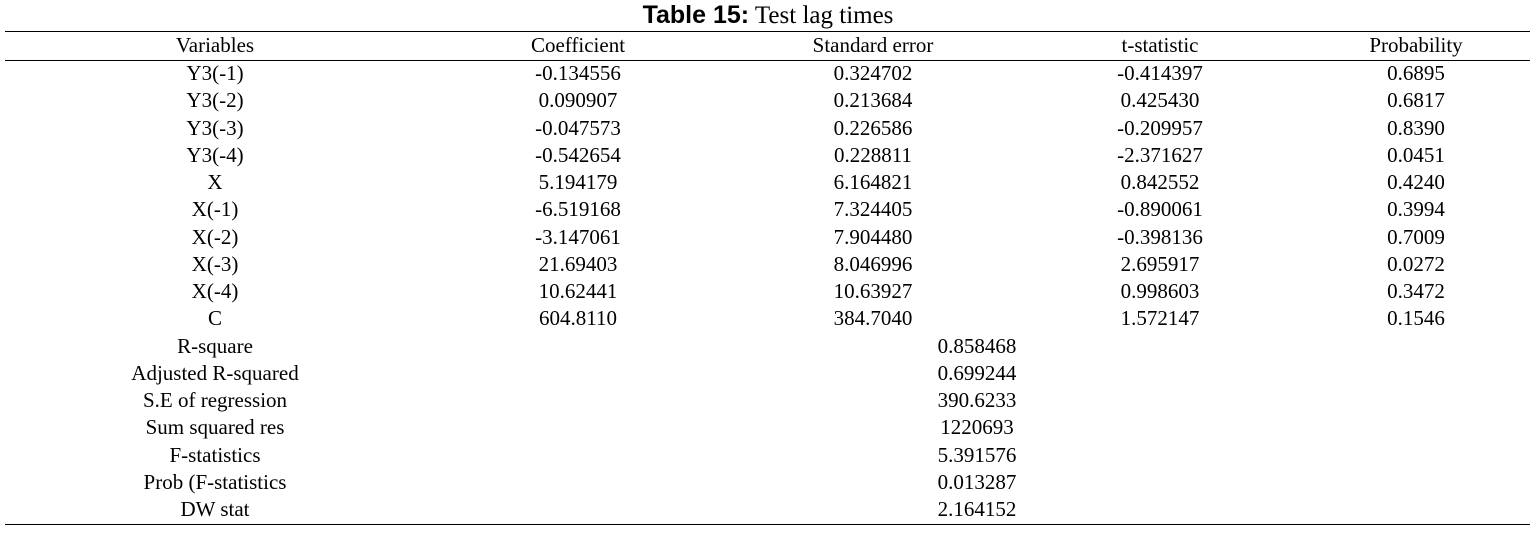  I want to click on header-cell: Coefficient, so click(578, 45).